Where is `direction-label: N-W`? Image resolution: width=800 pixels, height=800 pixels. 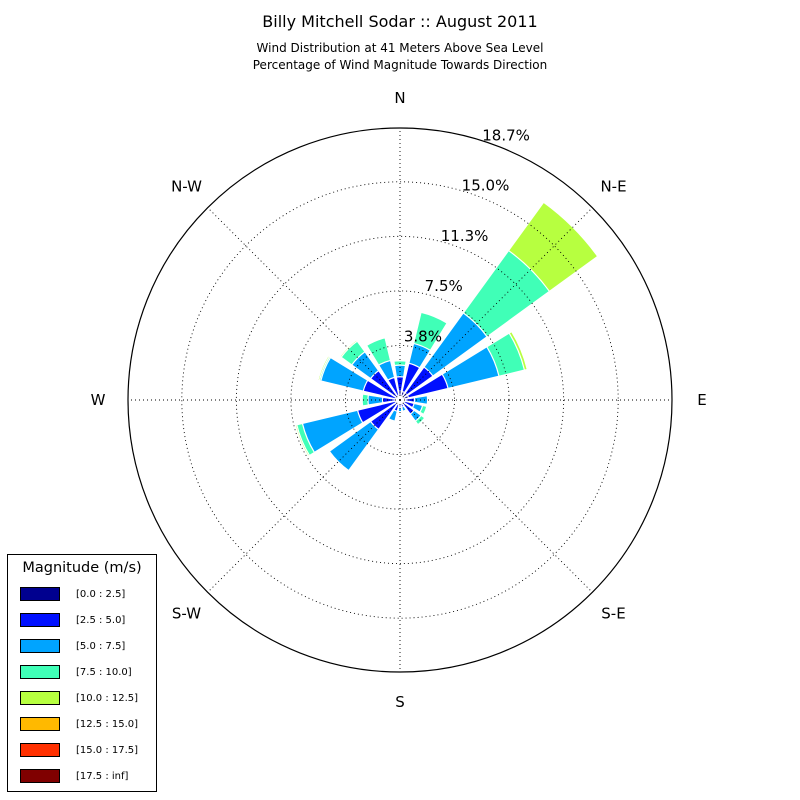 direction-label: N-W is located at coordinates (186, 187).